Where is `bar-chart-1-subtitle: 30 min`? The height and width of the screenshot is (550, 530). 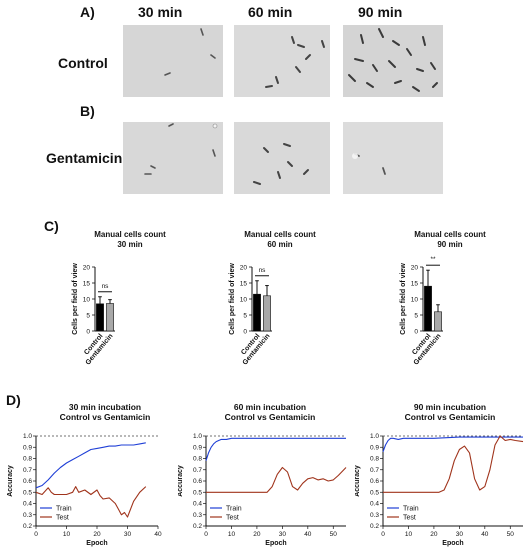 bar-chart-1-subtitle: 30 min is located at coordinates (130, 244).